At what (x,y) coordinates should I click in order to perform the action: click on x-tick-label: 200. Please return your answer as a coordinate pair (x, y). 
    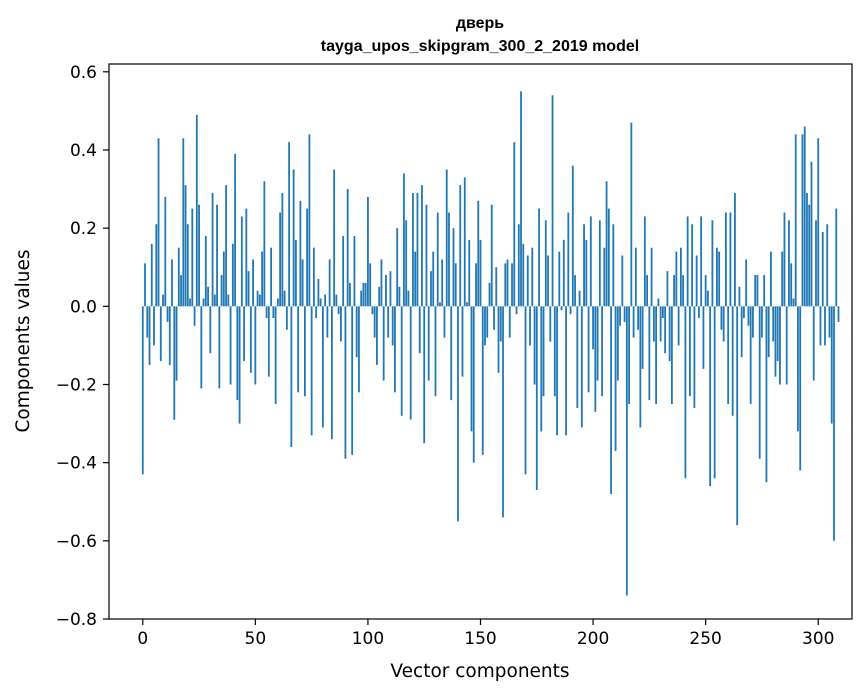
    Looking at the image, I should click on (593, 639).